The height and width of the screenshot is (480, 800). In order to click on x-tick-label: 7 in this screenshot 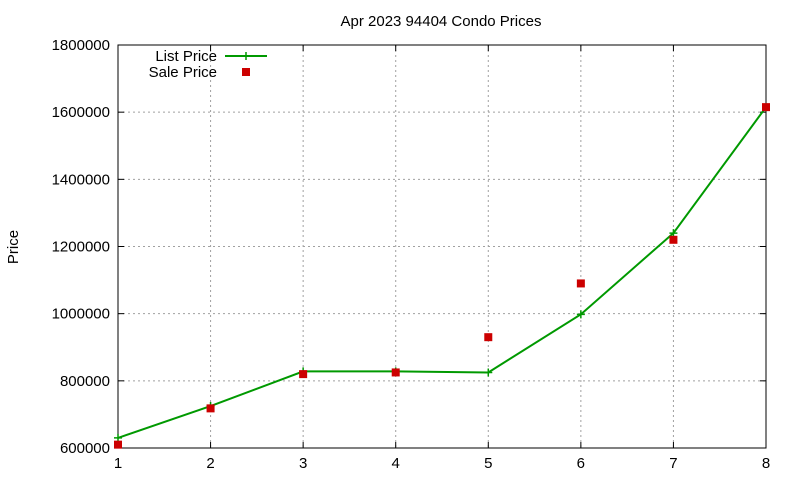, I will do `click(673, 463)`.